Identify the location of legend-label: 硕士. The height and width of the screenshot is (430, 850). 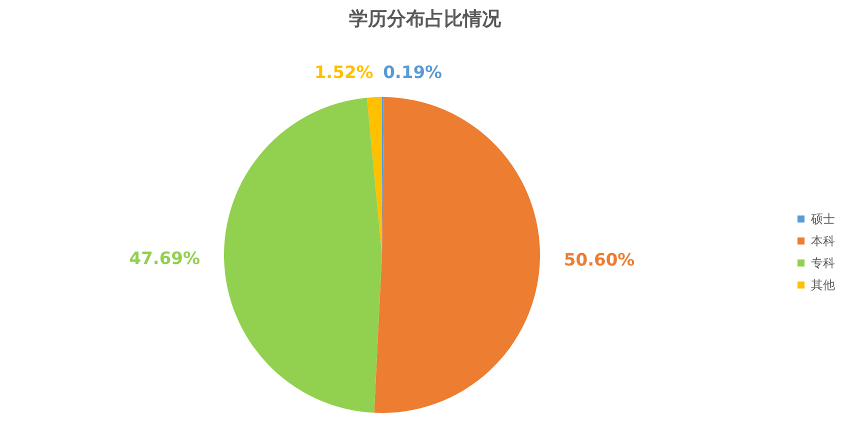
(822, 219).